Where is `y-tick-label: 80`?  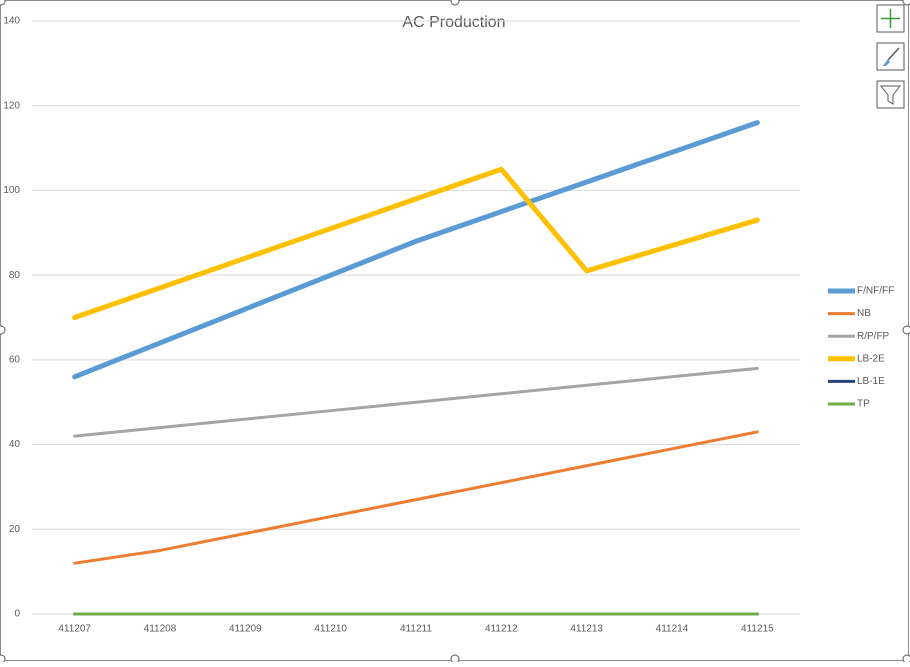
y-tick-label: 80 is located at coordinates (15, 275).